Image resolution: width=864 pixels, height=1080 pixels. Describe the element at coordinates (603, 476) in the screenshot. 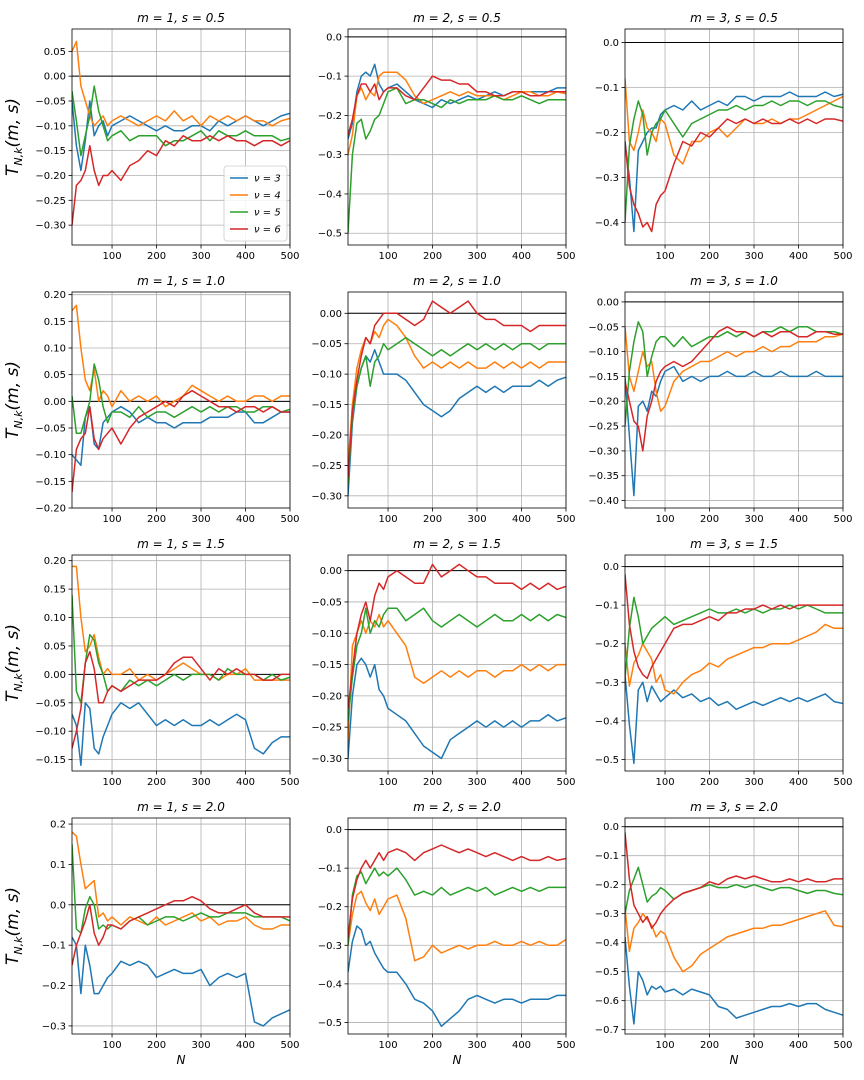

I see `y-tick-label: −0.35` at that location.